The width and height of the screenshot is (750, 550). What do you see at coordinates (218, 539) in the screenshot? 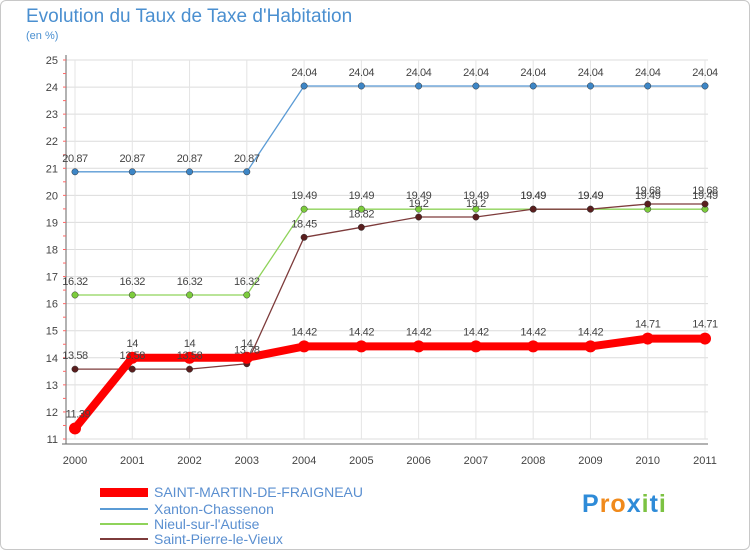
I see `legend-label: Saint-Pierre-le-Vieux` at bounding box center [218, 539].